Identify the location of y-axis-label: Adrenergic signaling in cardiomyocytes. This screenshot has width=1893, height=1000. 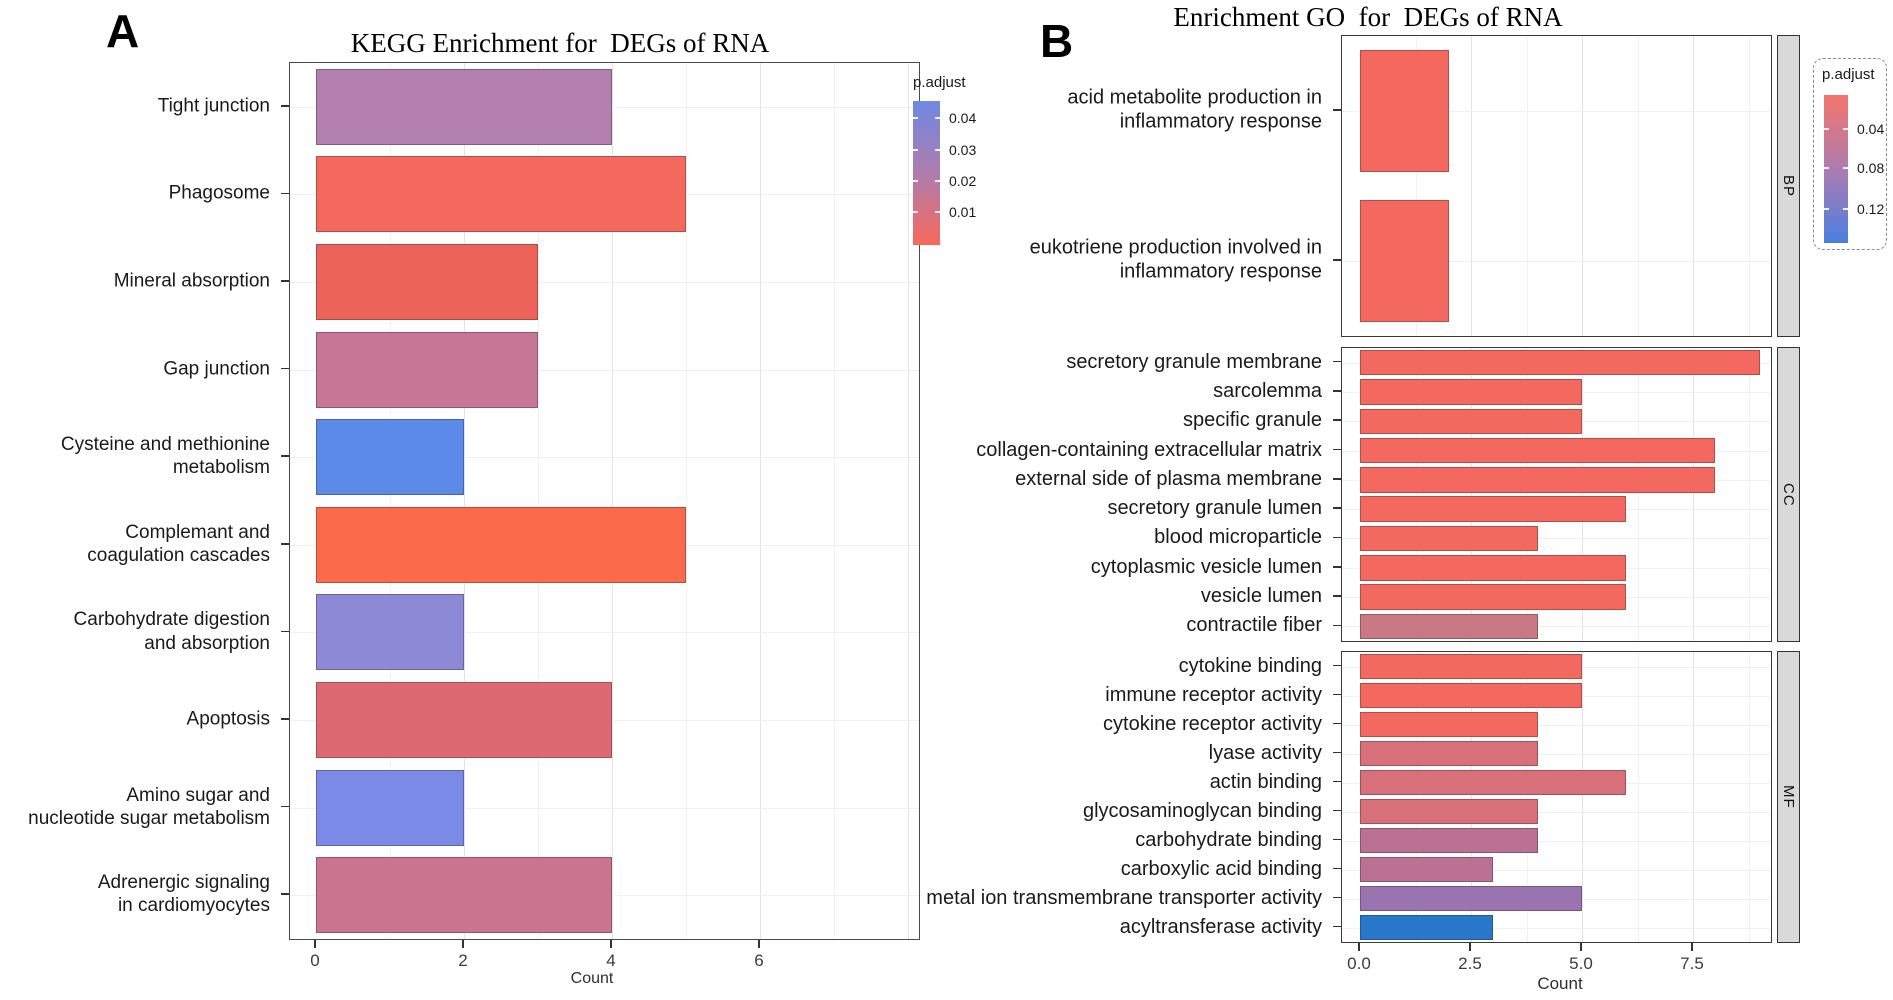
(183, 894).